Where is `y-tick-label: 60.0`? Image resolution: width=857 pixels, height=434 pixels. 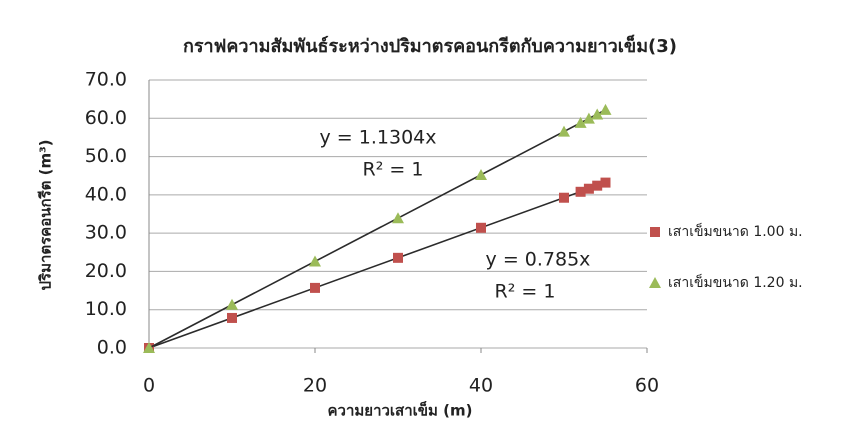 y-tick-label: 60.0 is located at coordinates (106, 118).